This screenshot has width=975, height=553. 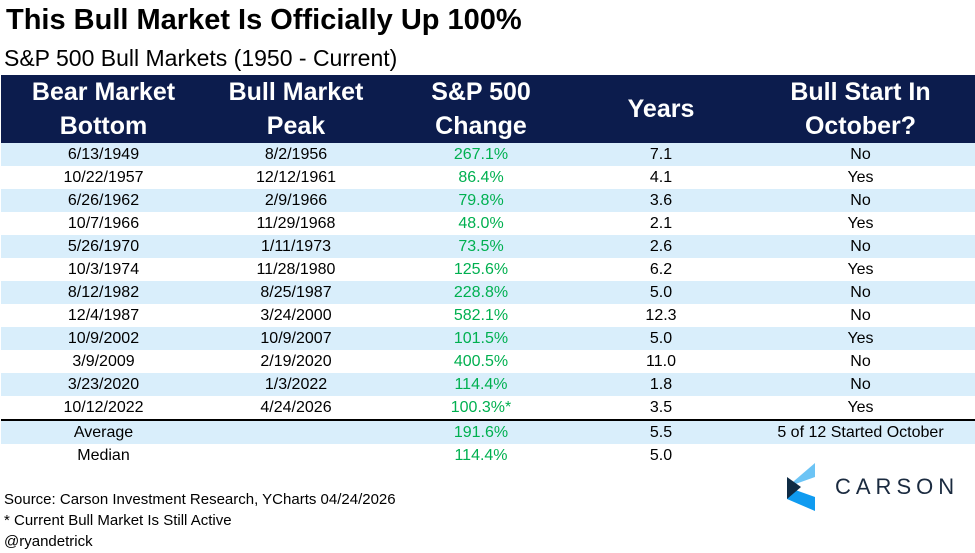 I want to click on table-cell: 73.5%, so click(x=481, y=246).